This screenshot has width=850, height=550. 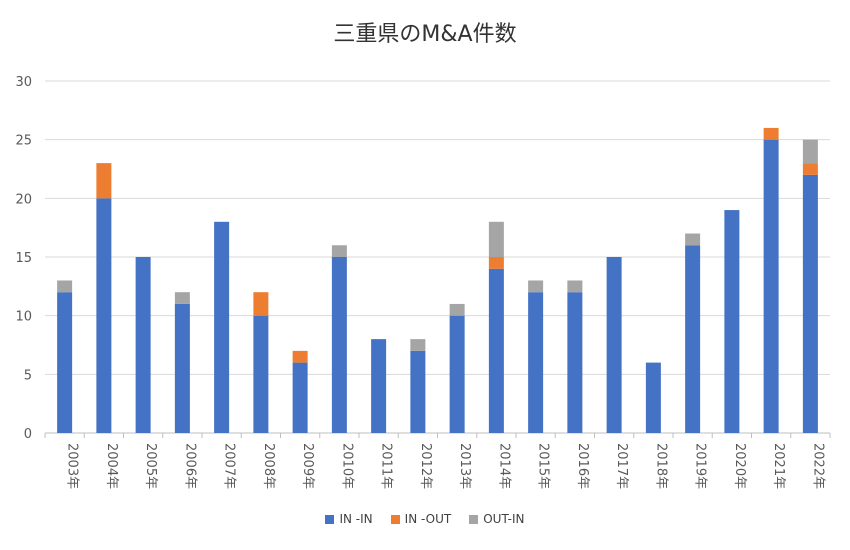 I want to click on y-tick-label: 25, so click(x=23, y=141).